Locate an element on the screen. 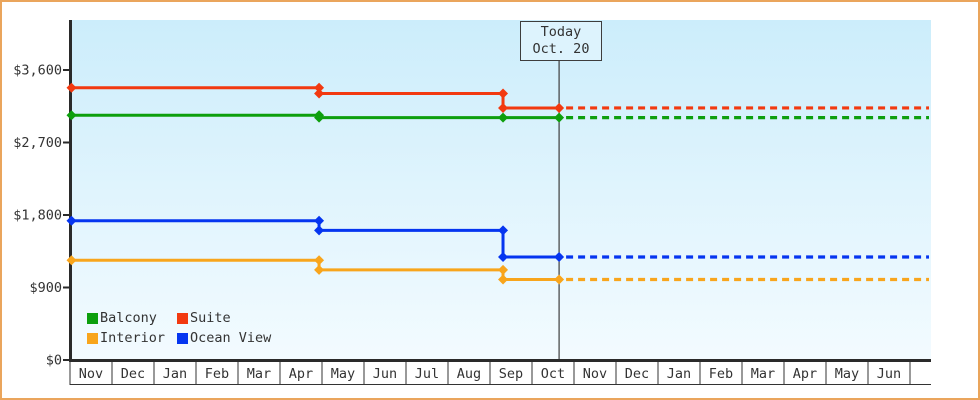  legend-item-interior: Interior is located at coordinates (132, 338).